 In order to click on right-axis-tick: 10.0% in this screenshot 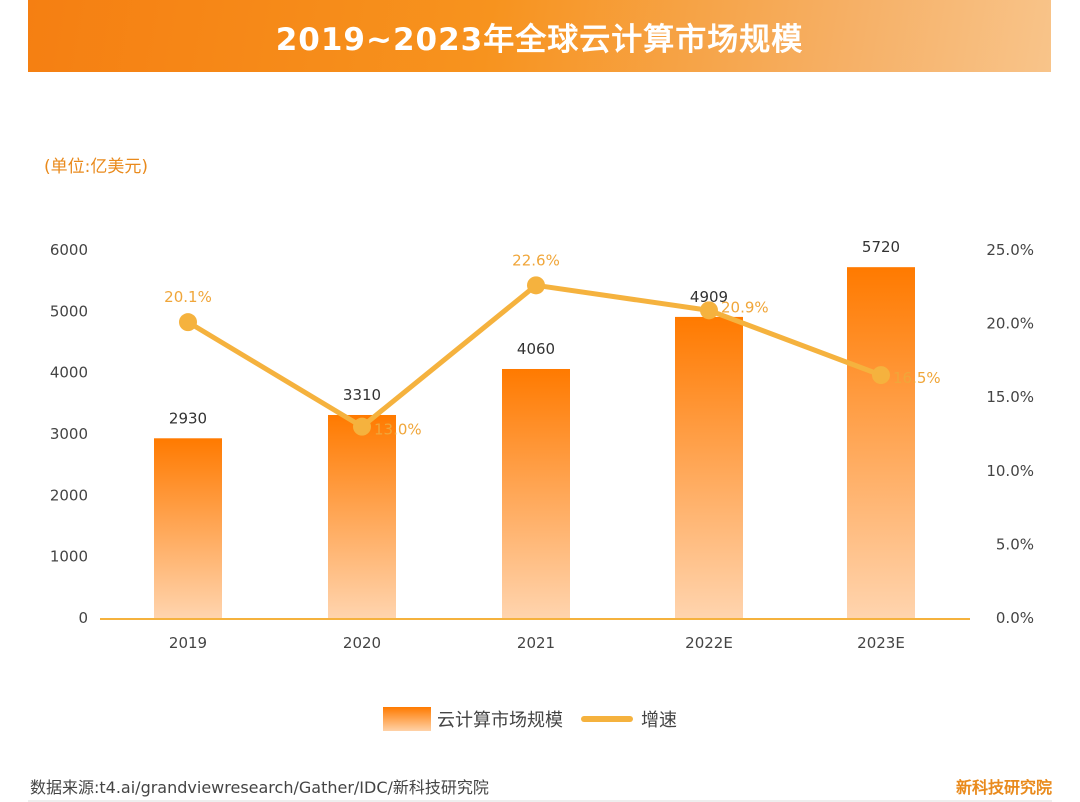, I will do `click(1010, 471)`.